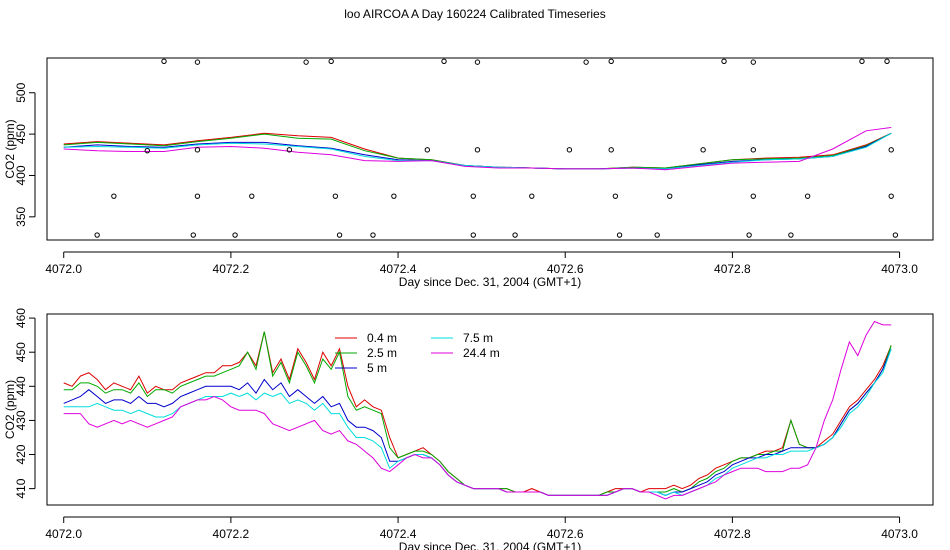  Describe the element at coordinates (732, 534) in the screenshot. I see `plot2-x-tick-label: 4072.8` at that location.